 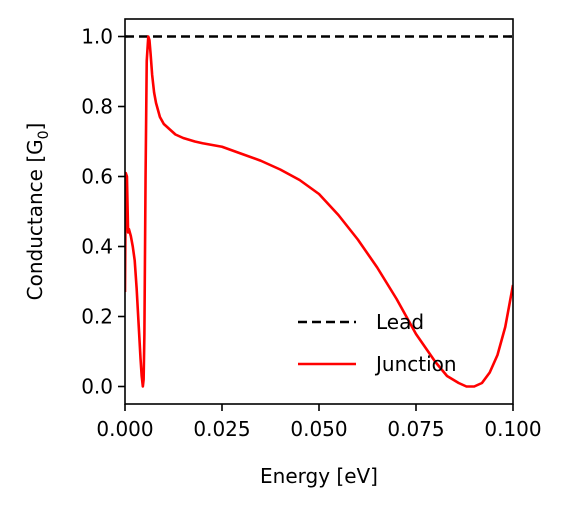 What do you see at coordinates (35, 127) in the screenshot?
I see `y-axis-label-close: ]` at bounding box center [35, 127].